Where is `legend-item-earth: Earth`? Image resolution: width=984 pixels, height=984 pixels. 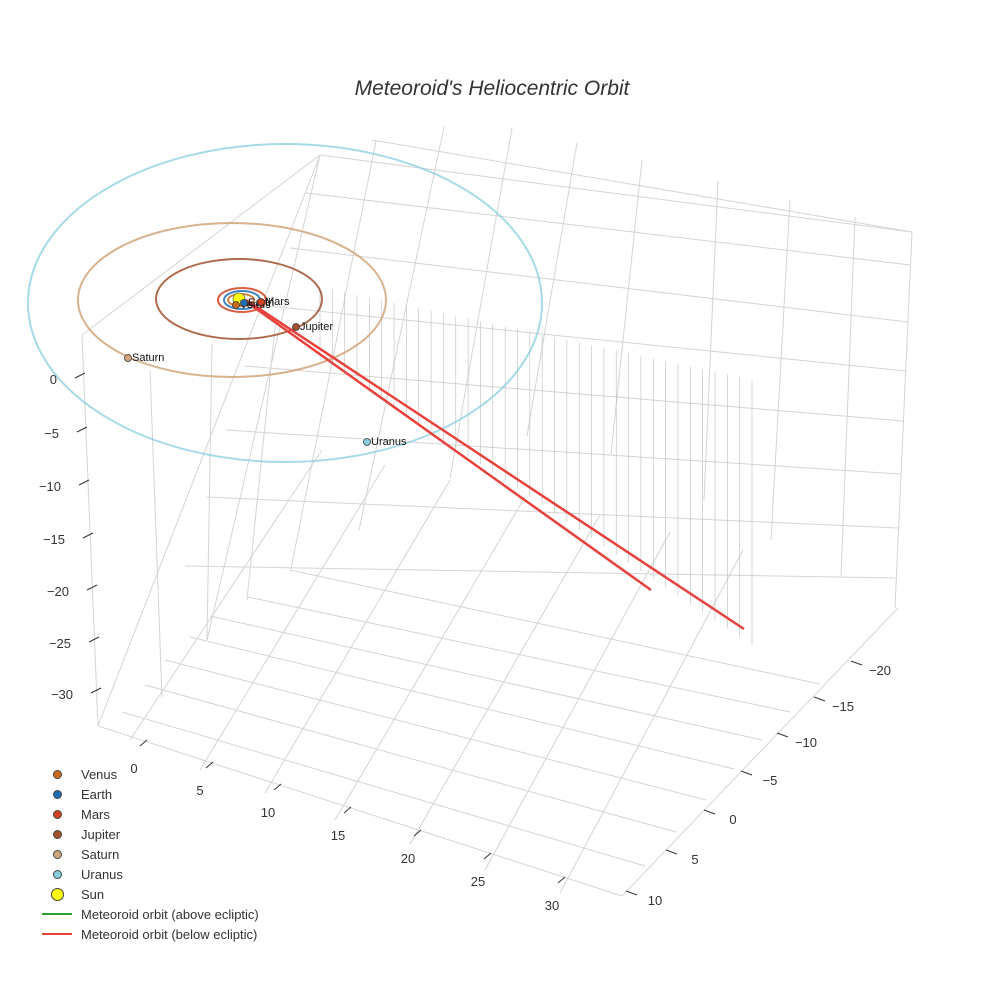
legend-item-earth: Earth is located at coordinates (148, 794).